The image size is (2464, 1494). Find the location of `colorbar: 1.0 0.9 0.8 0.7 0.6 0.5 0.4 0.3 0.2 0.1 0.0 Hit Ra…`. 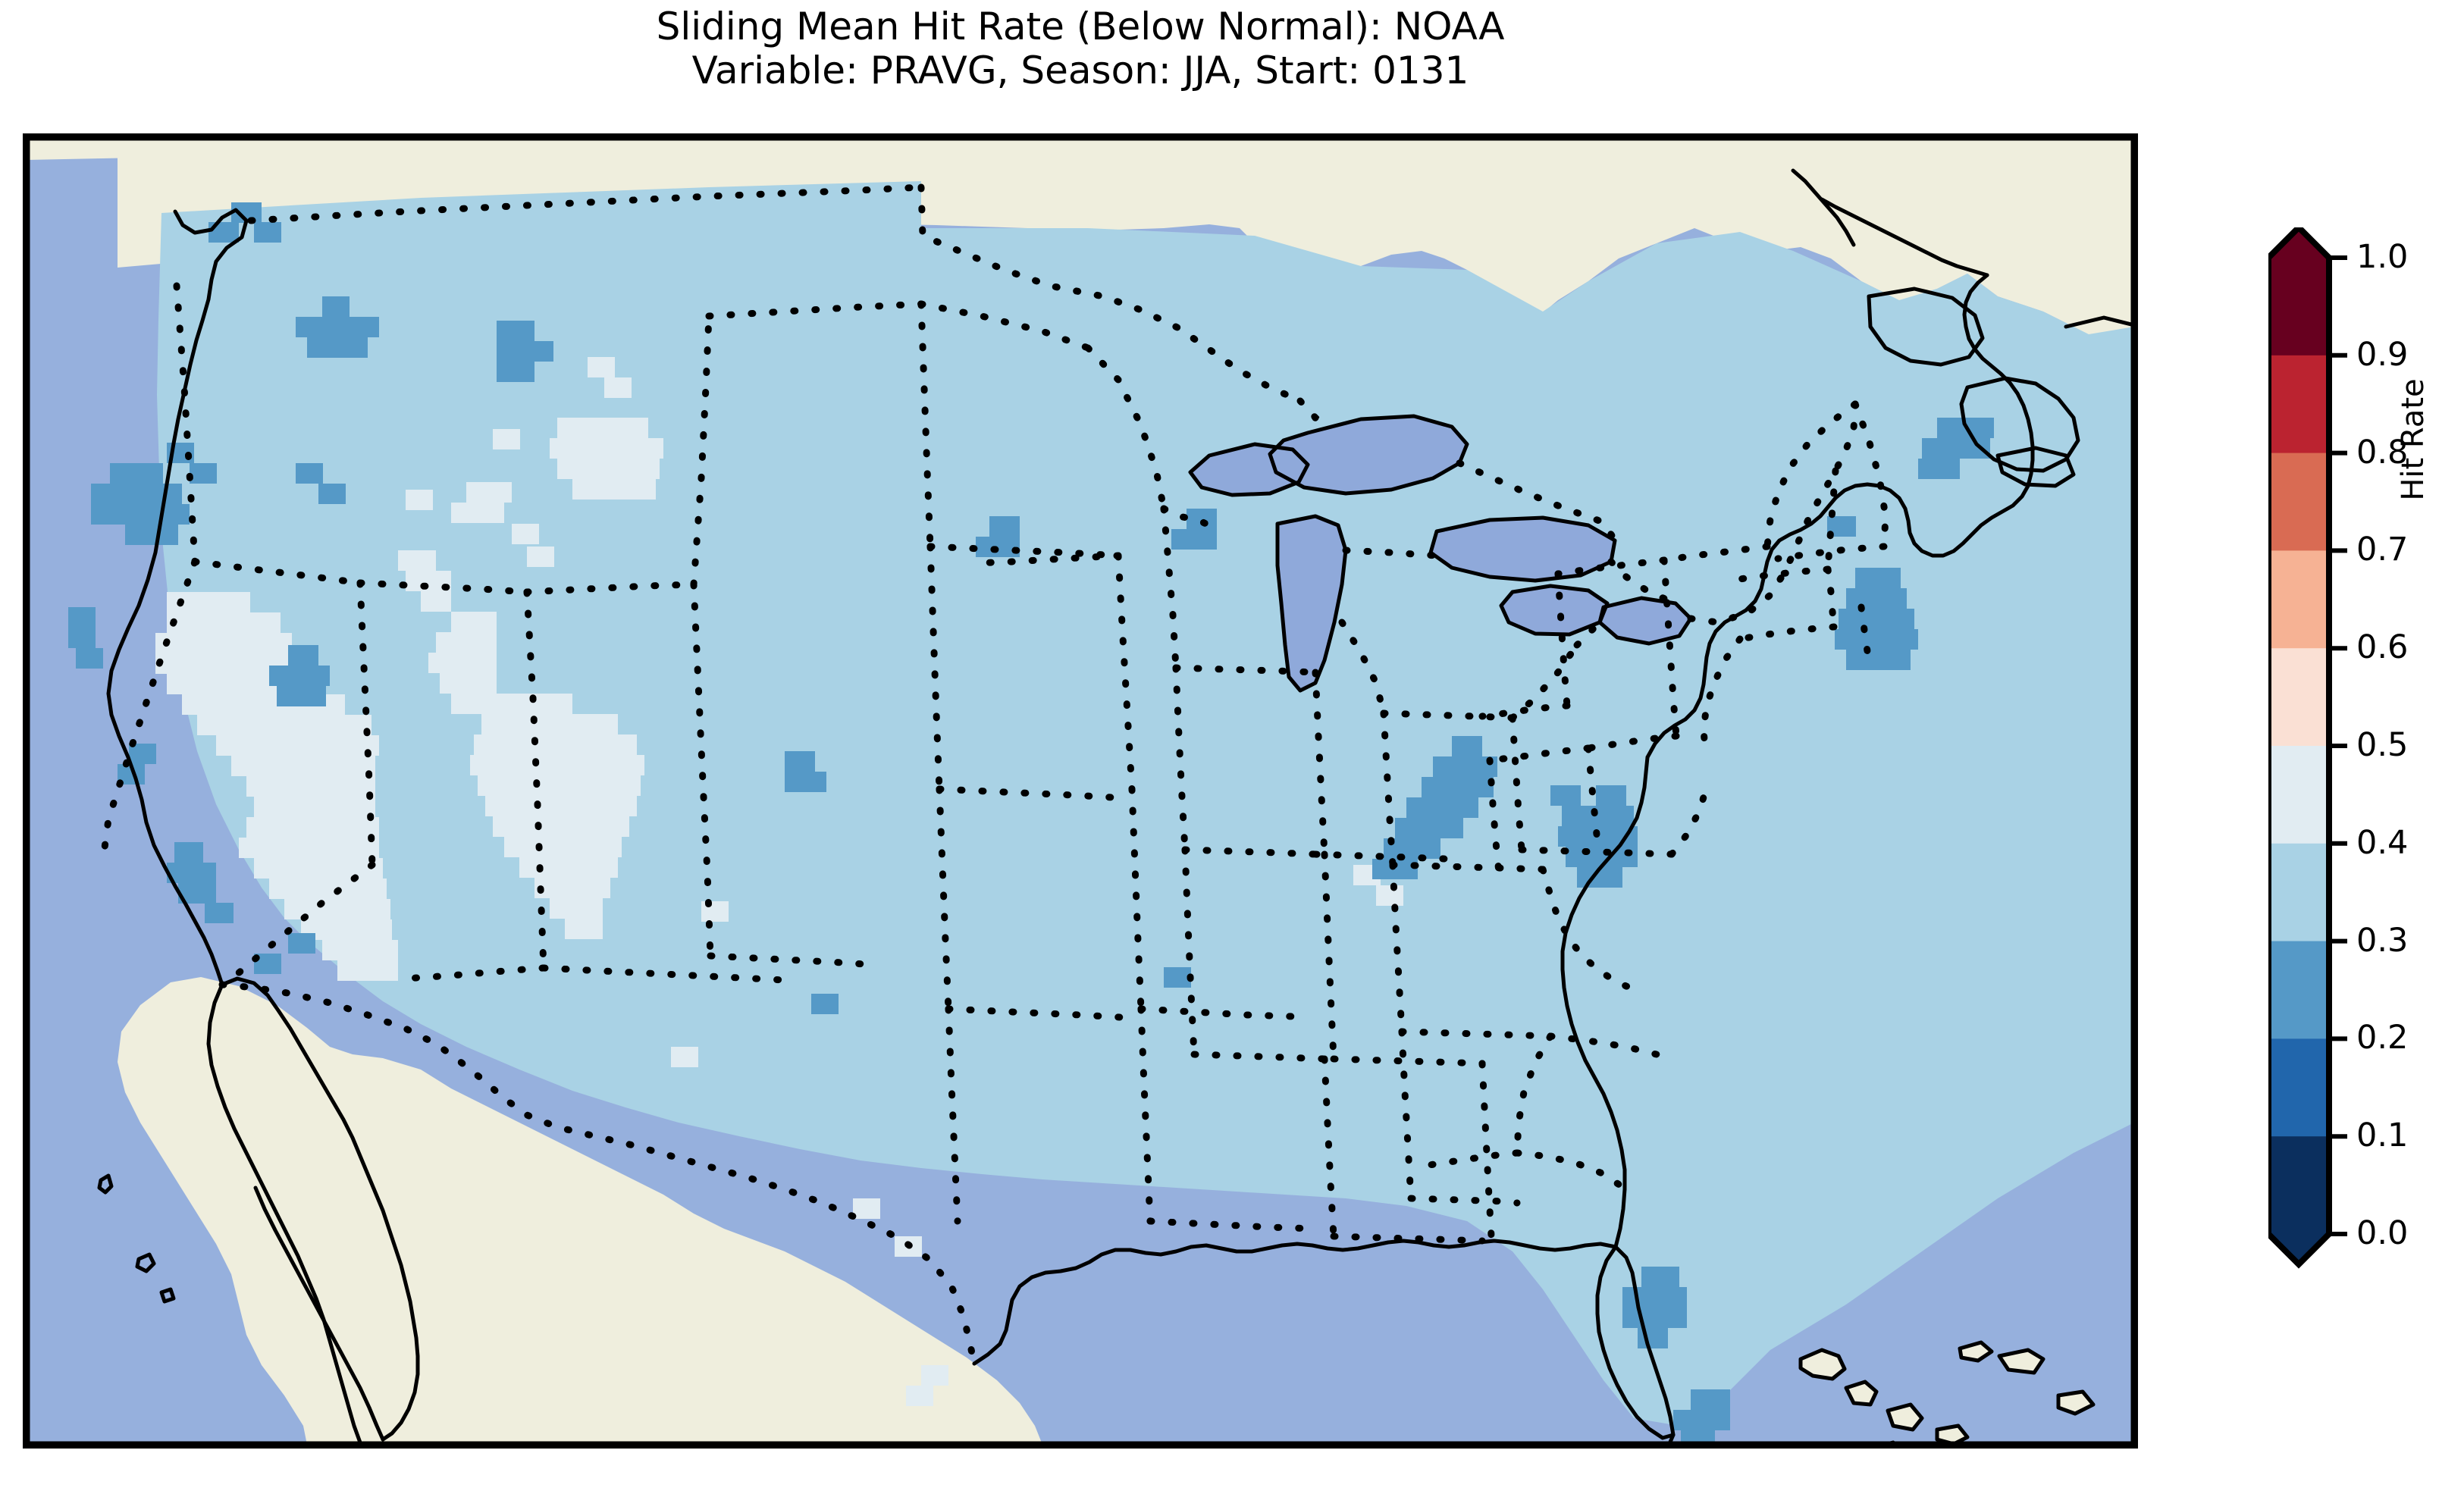

colorbar: 1.0 0.9 0.8 0.7 0.6 0.5 0.4 0.3 0.2 0.1 0.0 Hit Ra… is located at coordinates (2363, 758).